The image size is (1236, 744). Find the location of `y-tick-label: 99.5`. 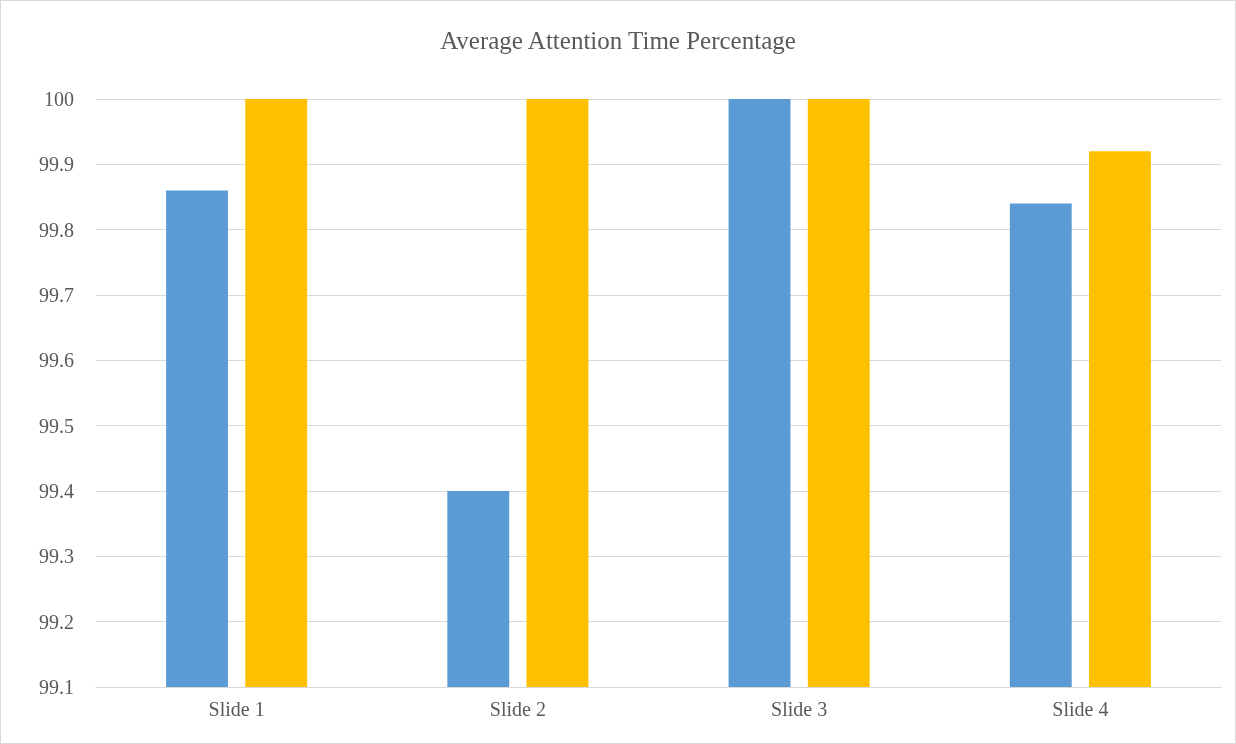

y-tick-label: 99.5 is located at coordinates (56, 425).